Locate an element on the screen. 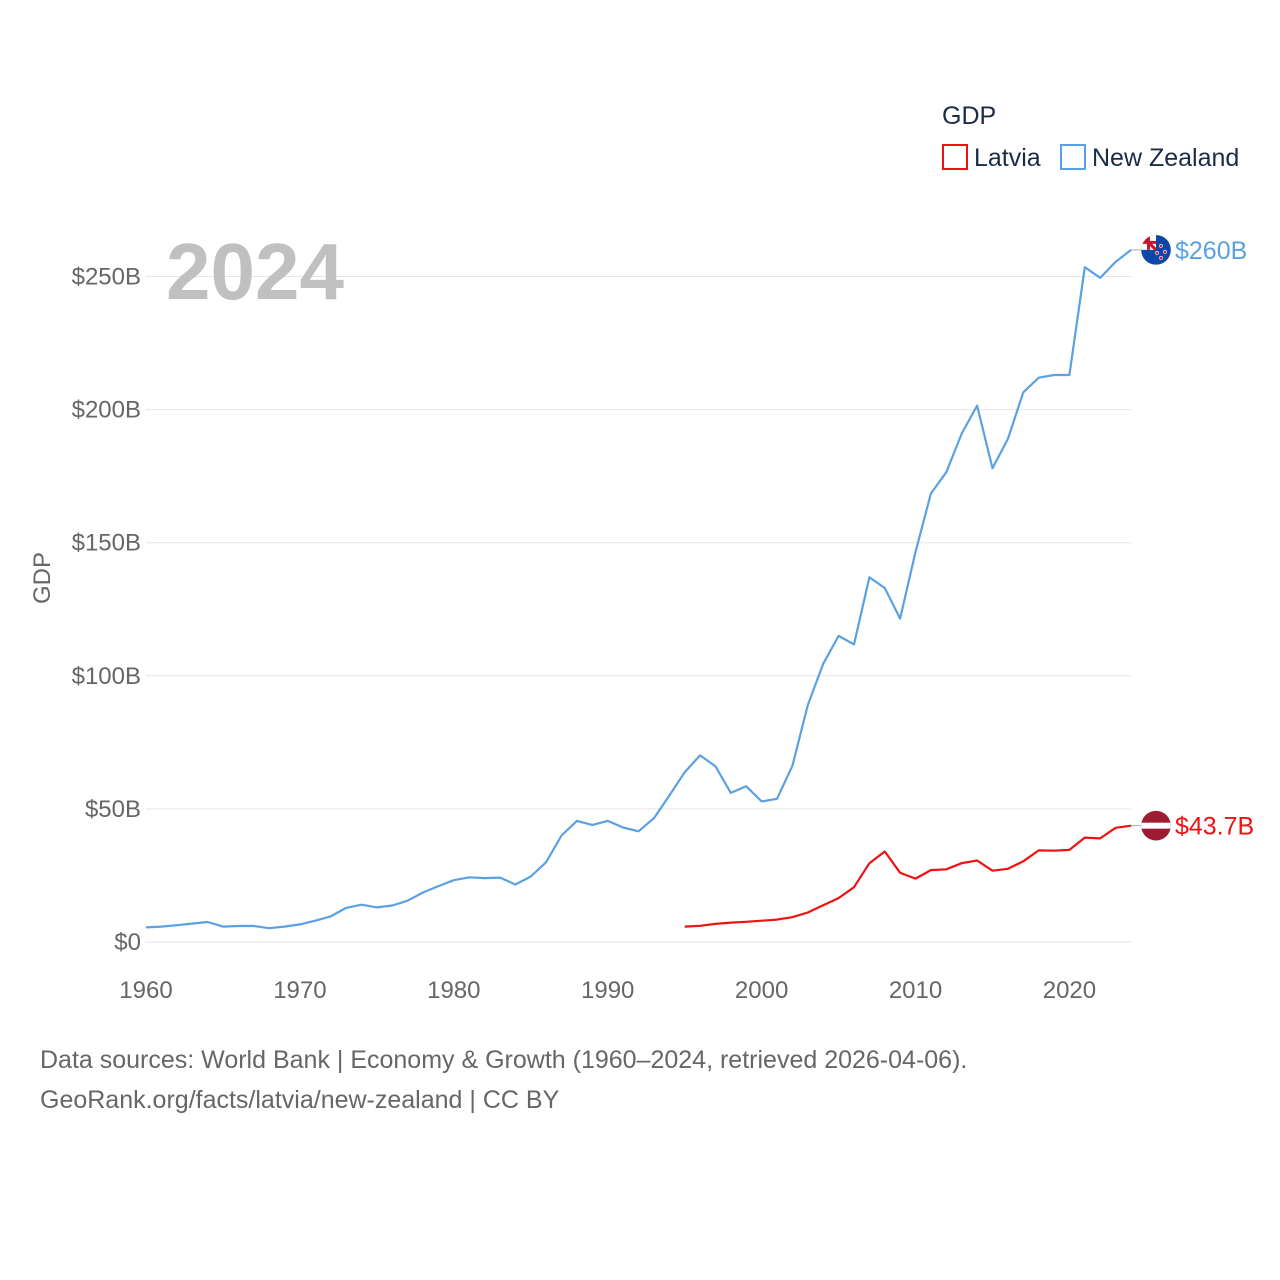  legend-label-latvia: Latvia is located at coordinates (1007, 158).